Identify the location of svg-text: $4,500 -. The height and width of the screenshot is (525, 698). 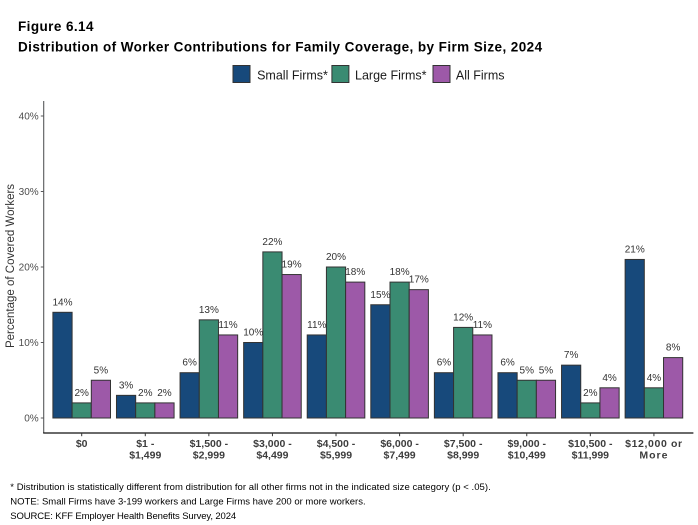
(336, 444).